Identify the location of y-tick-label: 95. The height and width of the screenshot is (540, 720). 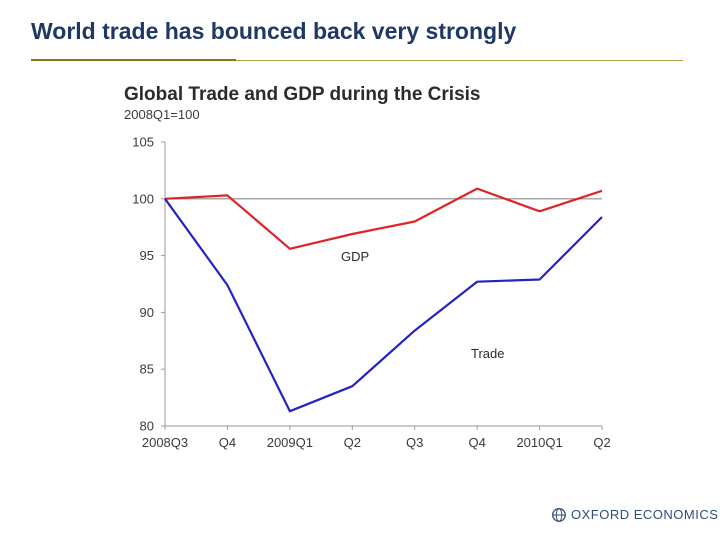
(147, 255).